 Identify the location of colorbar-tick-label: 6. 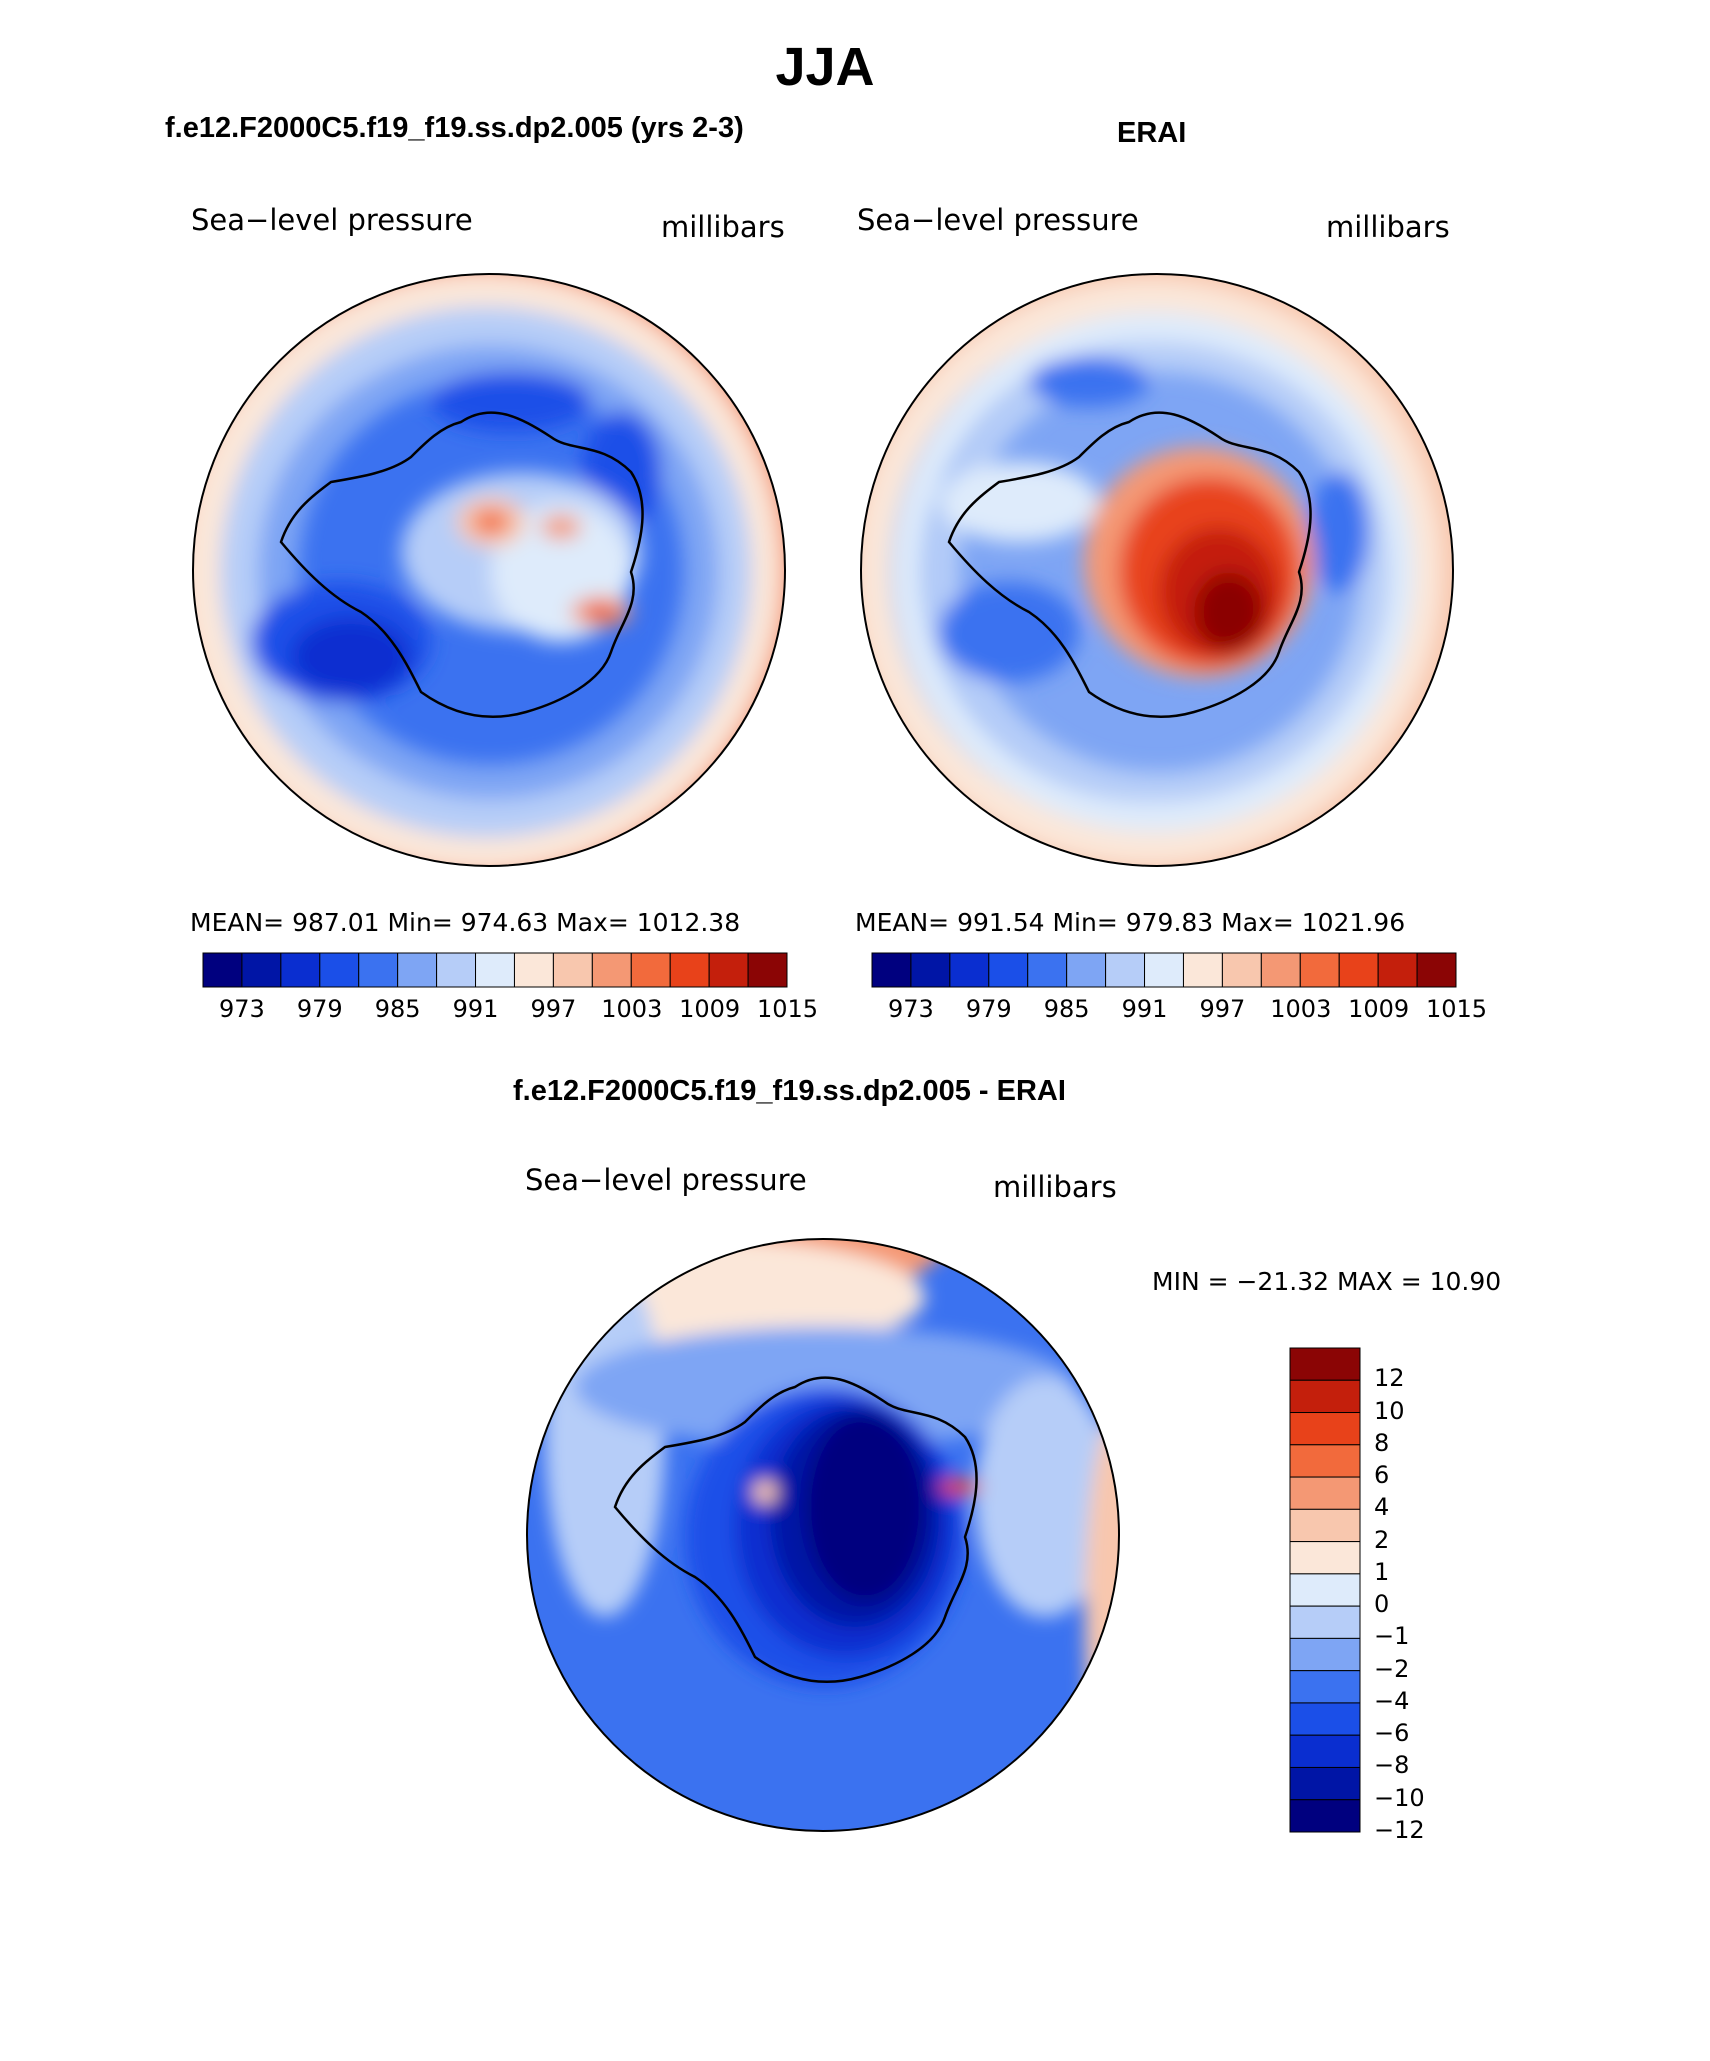
(1382, 1475).